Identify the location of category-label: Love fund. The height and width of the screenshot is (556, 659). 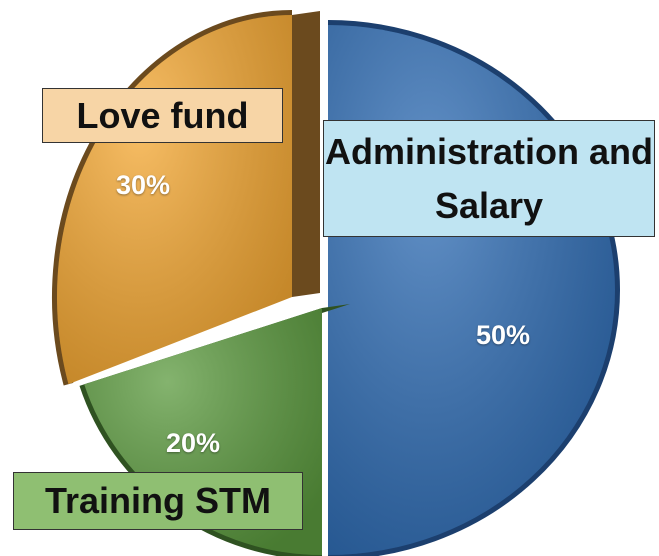
(162, 115).